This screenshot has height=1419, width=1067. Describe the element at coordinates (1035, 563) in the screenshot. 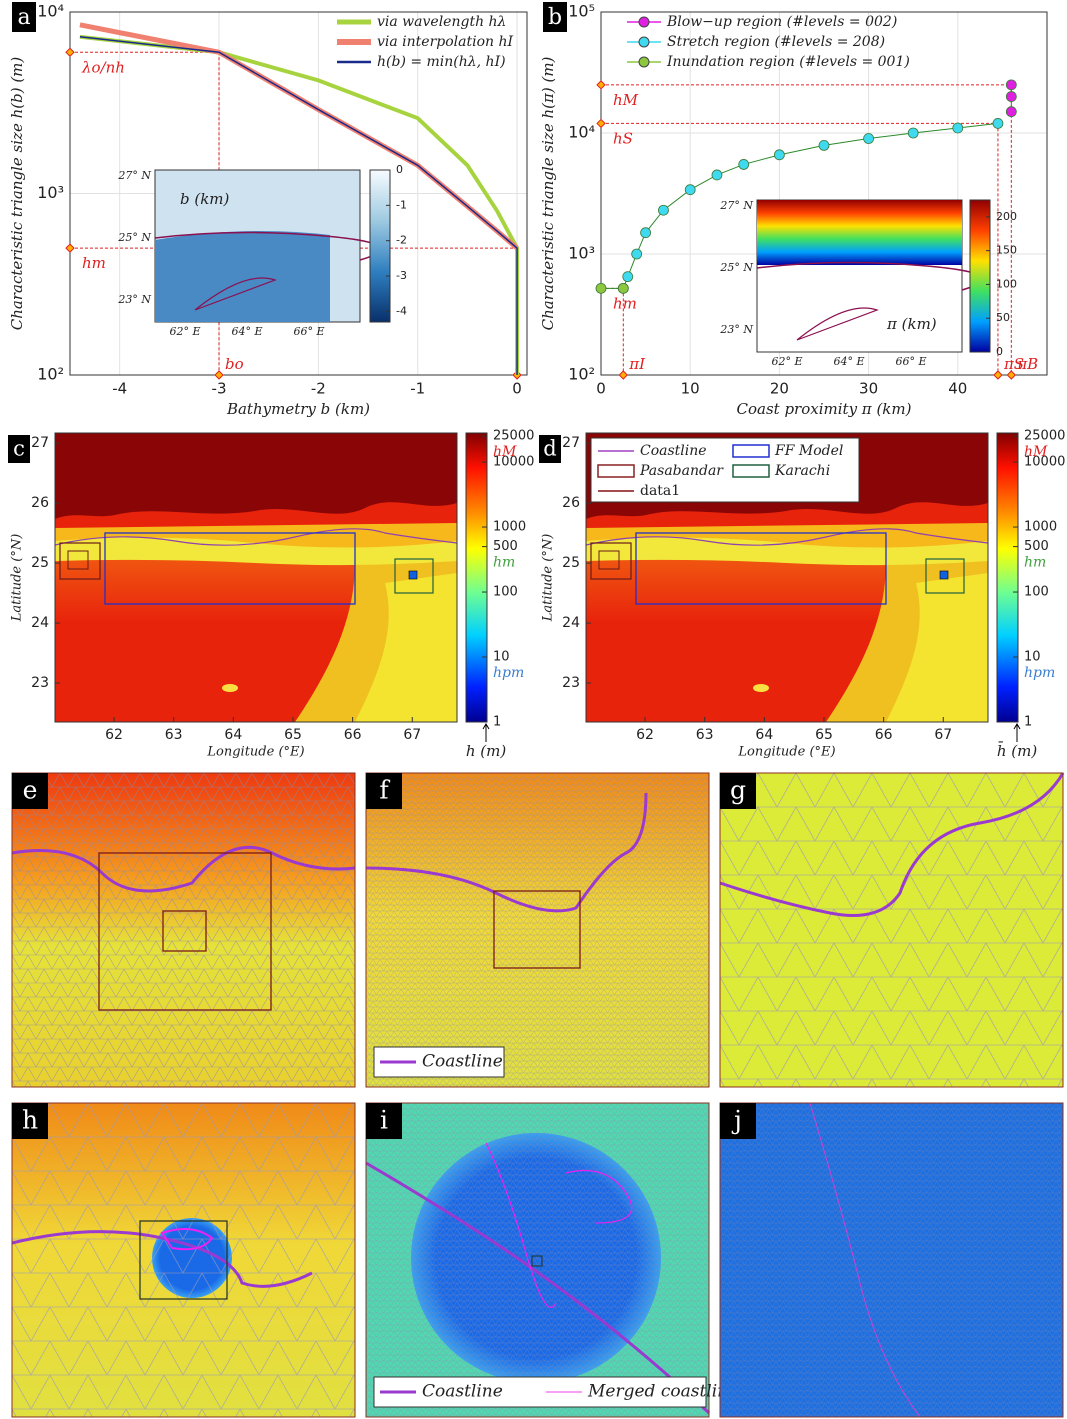

I see `colorbar-marker-label: hm` at that location.